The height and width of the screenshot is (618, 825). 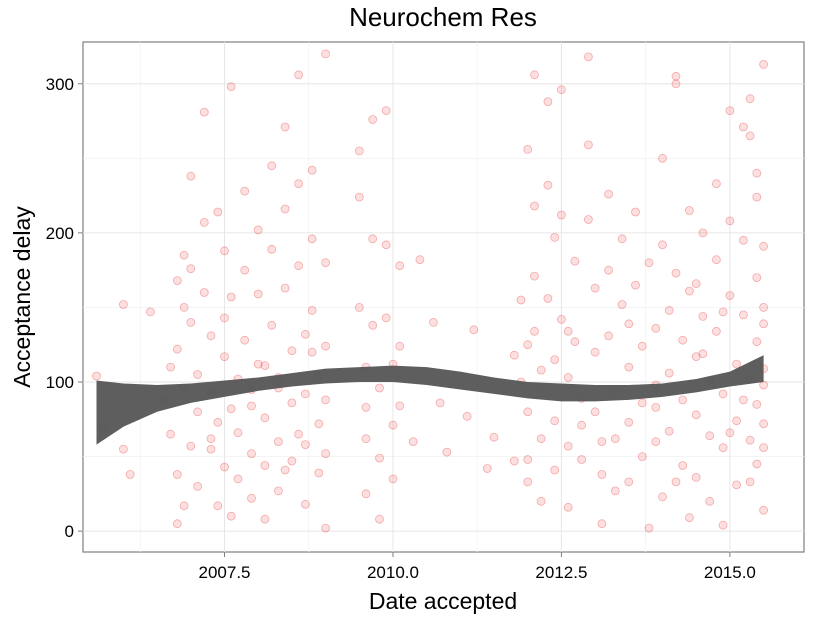 I want to click on y-axis-ticks: 0 100 200 300, so click(x=64, y=308).